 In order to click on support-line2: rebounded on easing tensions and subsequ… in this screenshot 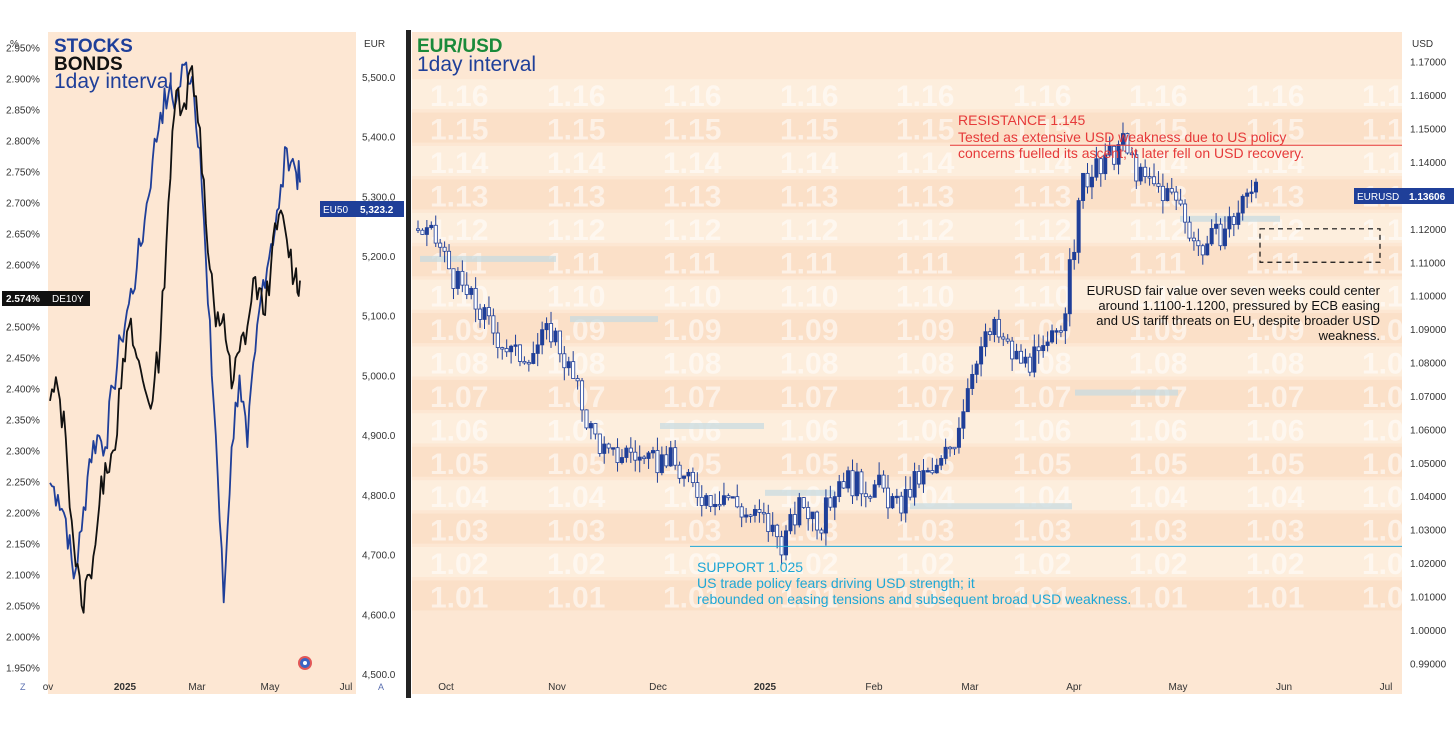, I will do `click(914, 599)`.